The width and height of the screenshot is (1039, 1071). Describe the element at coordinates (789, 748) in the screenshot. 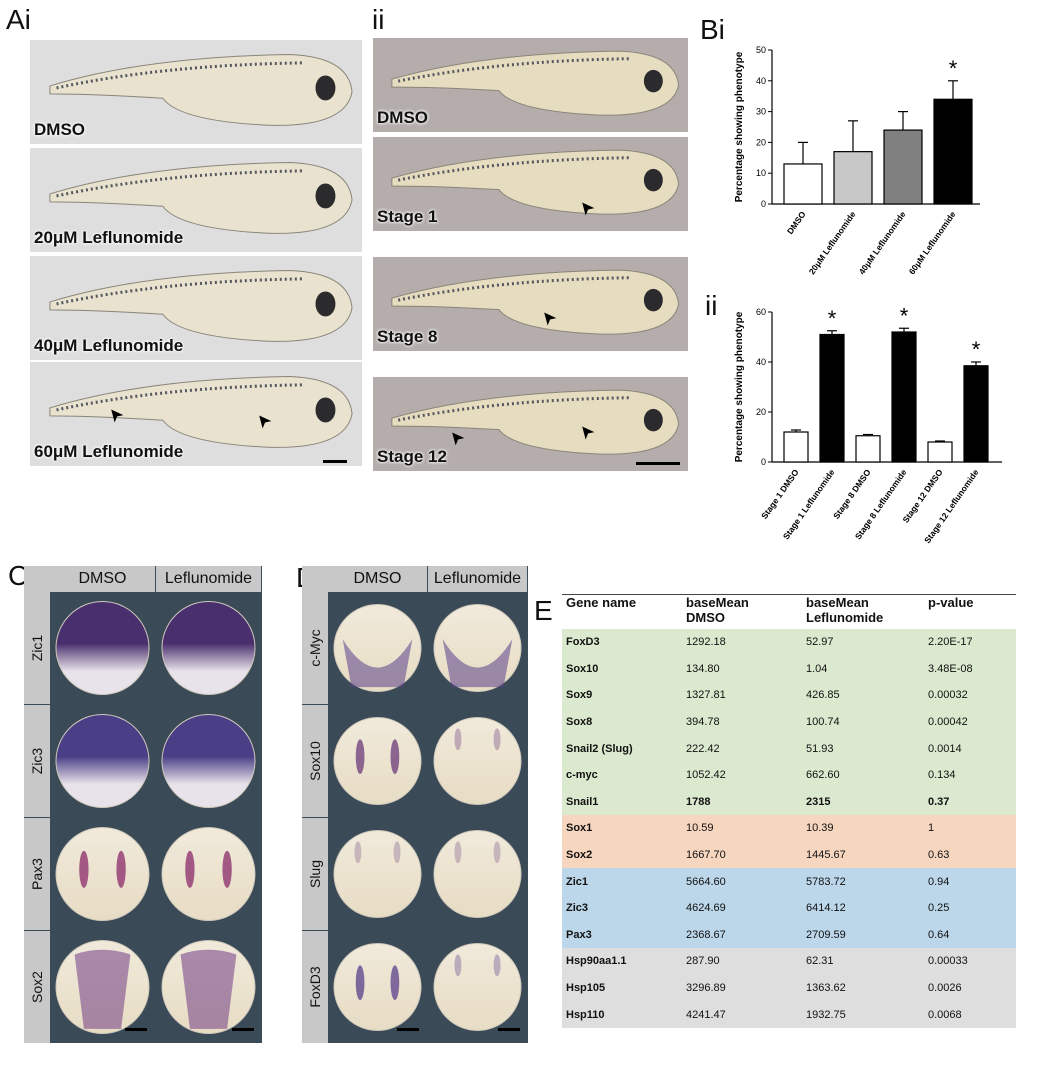

I see `table-row: Snail2 (Slug) 222.42 51.93 0.0014` at that location.